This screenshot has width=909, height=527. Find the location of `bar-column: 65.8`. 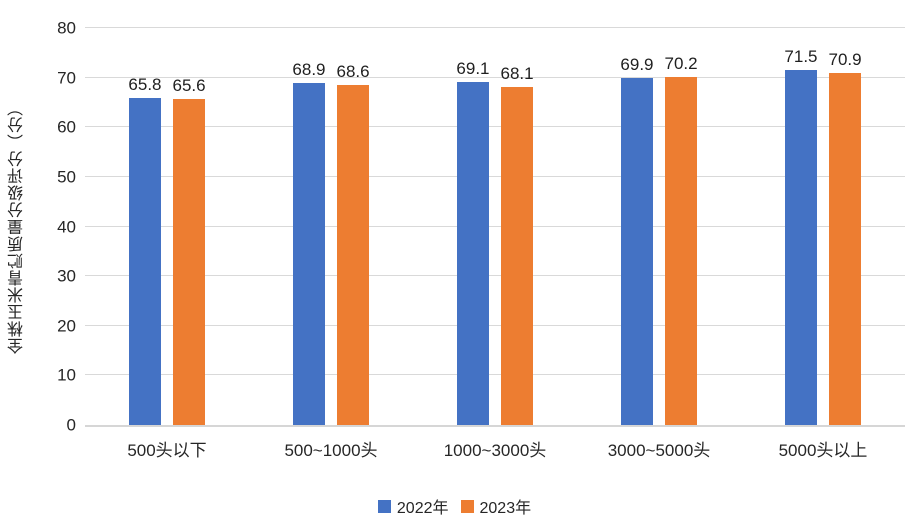

bar-column: 65.8 is located at coordinates (145, 250).